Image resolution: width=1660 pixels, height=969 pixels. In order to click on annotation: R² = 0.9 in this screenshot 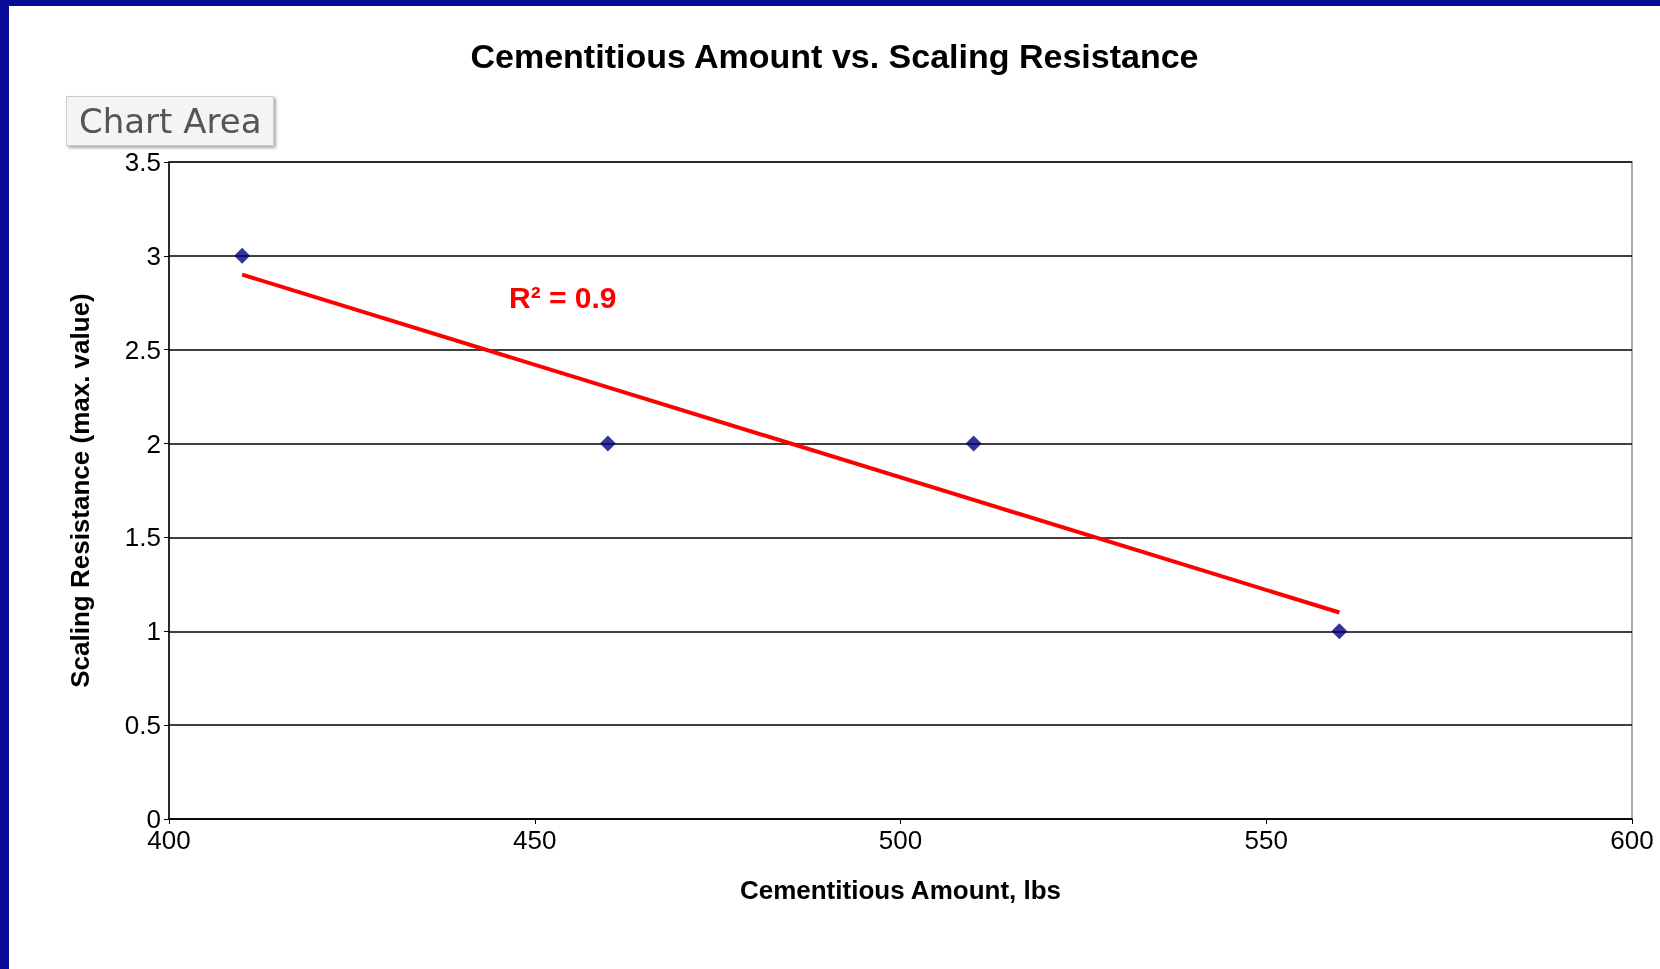, I will do `click(563, 297)`.